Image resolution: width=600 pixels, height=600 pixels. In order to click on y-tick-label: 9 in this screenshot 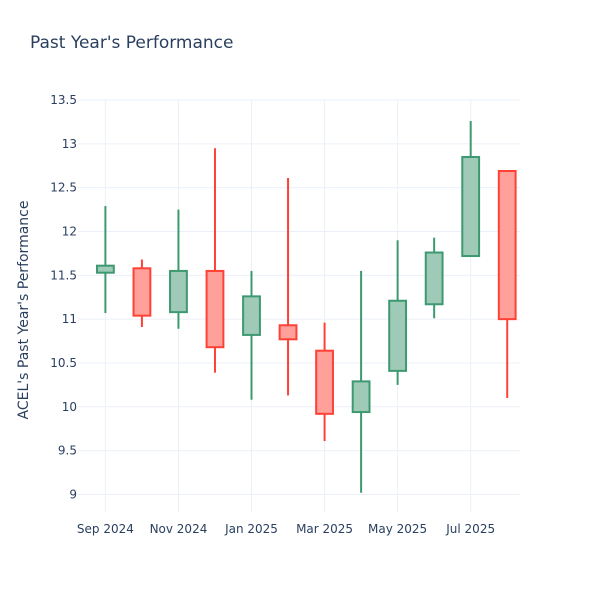, I will do `click(73, 494)`.